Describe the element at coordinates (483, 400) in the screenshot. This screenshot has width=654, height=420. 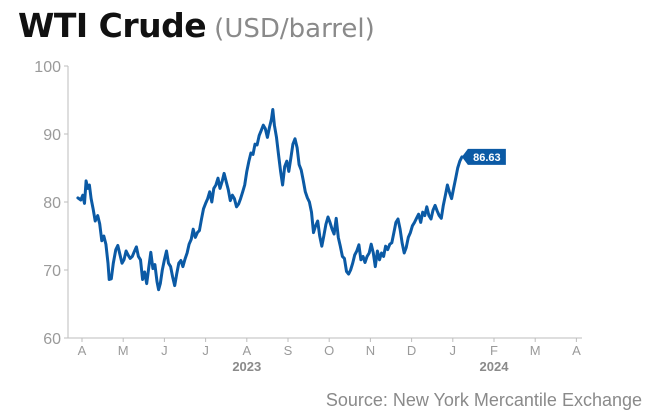
I see `source-note: Source: New York Mercantile Exchange` at that location.